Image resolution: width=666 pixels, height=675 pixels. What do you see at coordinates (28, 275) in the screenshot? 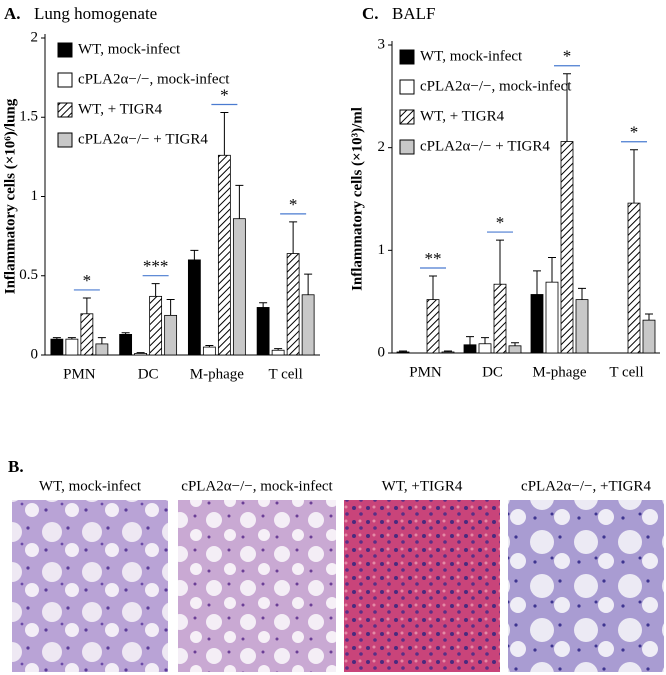
I see `y-tick-label: 0.5` at bounding box center [28, 275].